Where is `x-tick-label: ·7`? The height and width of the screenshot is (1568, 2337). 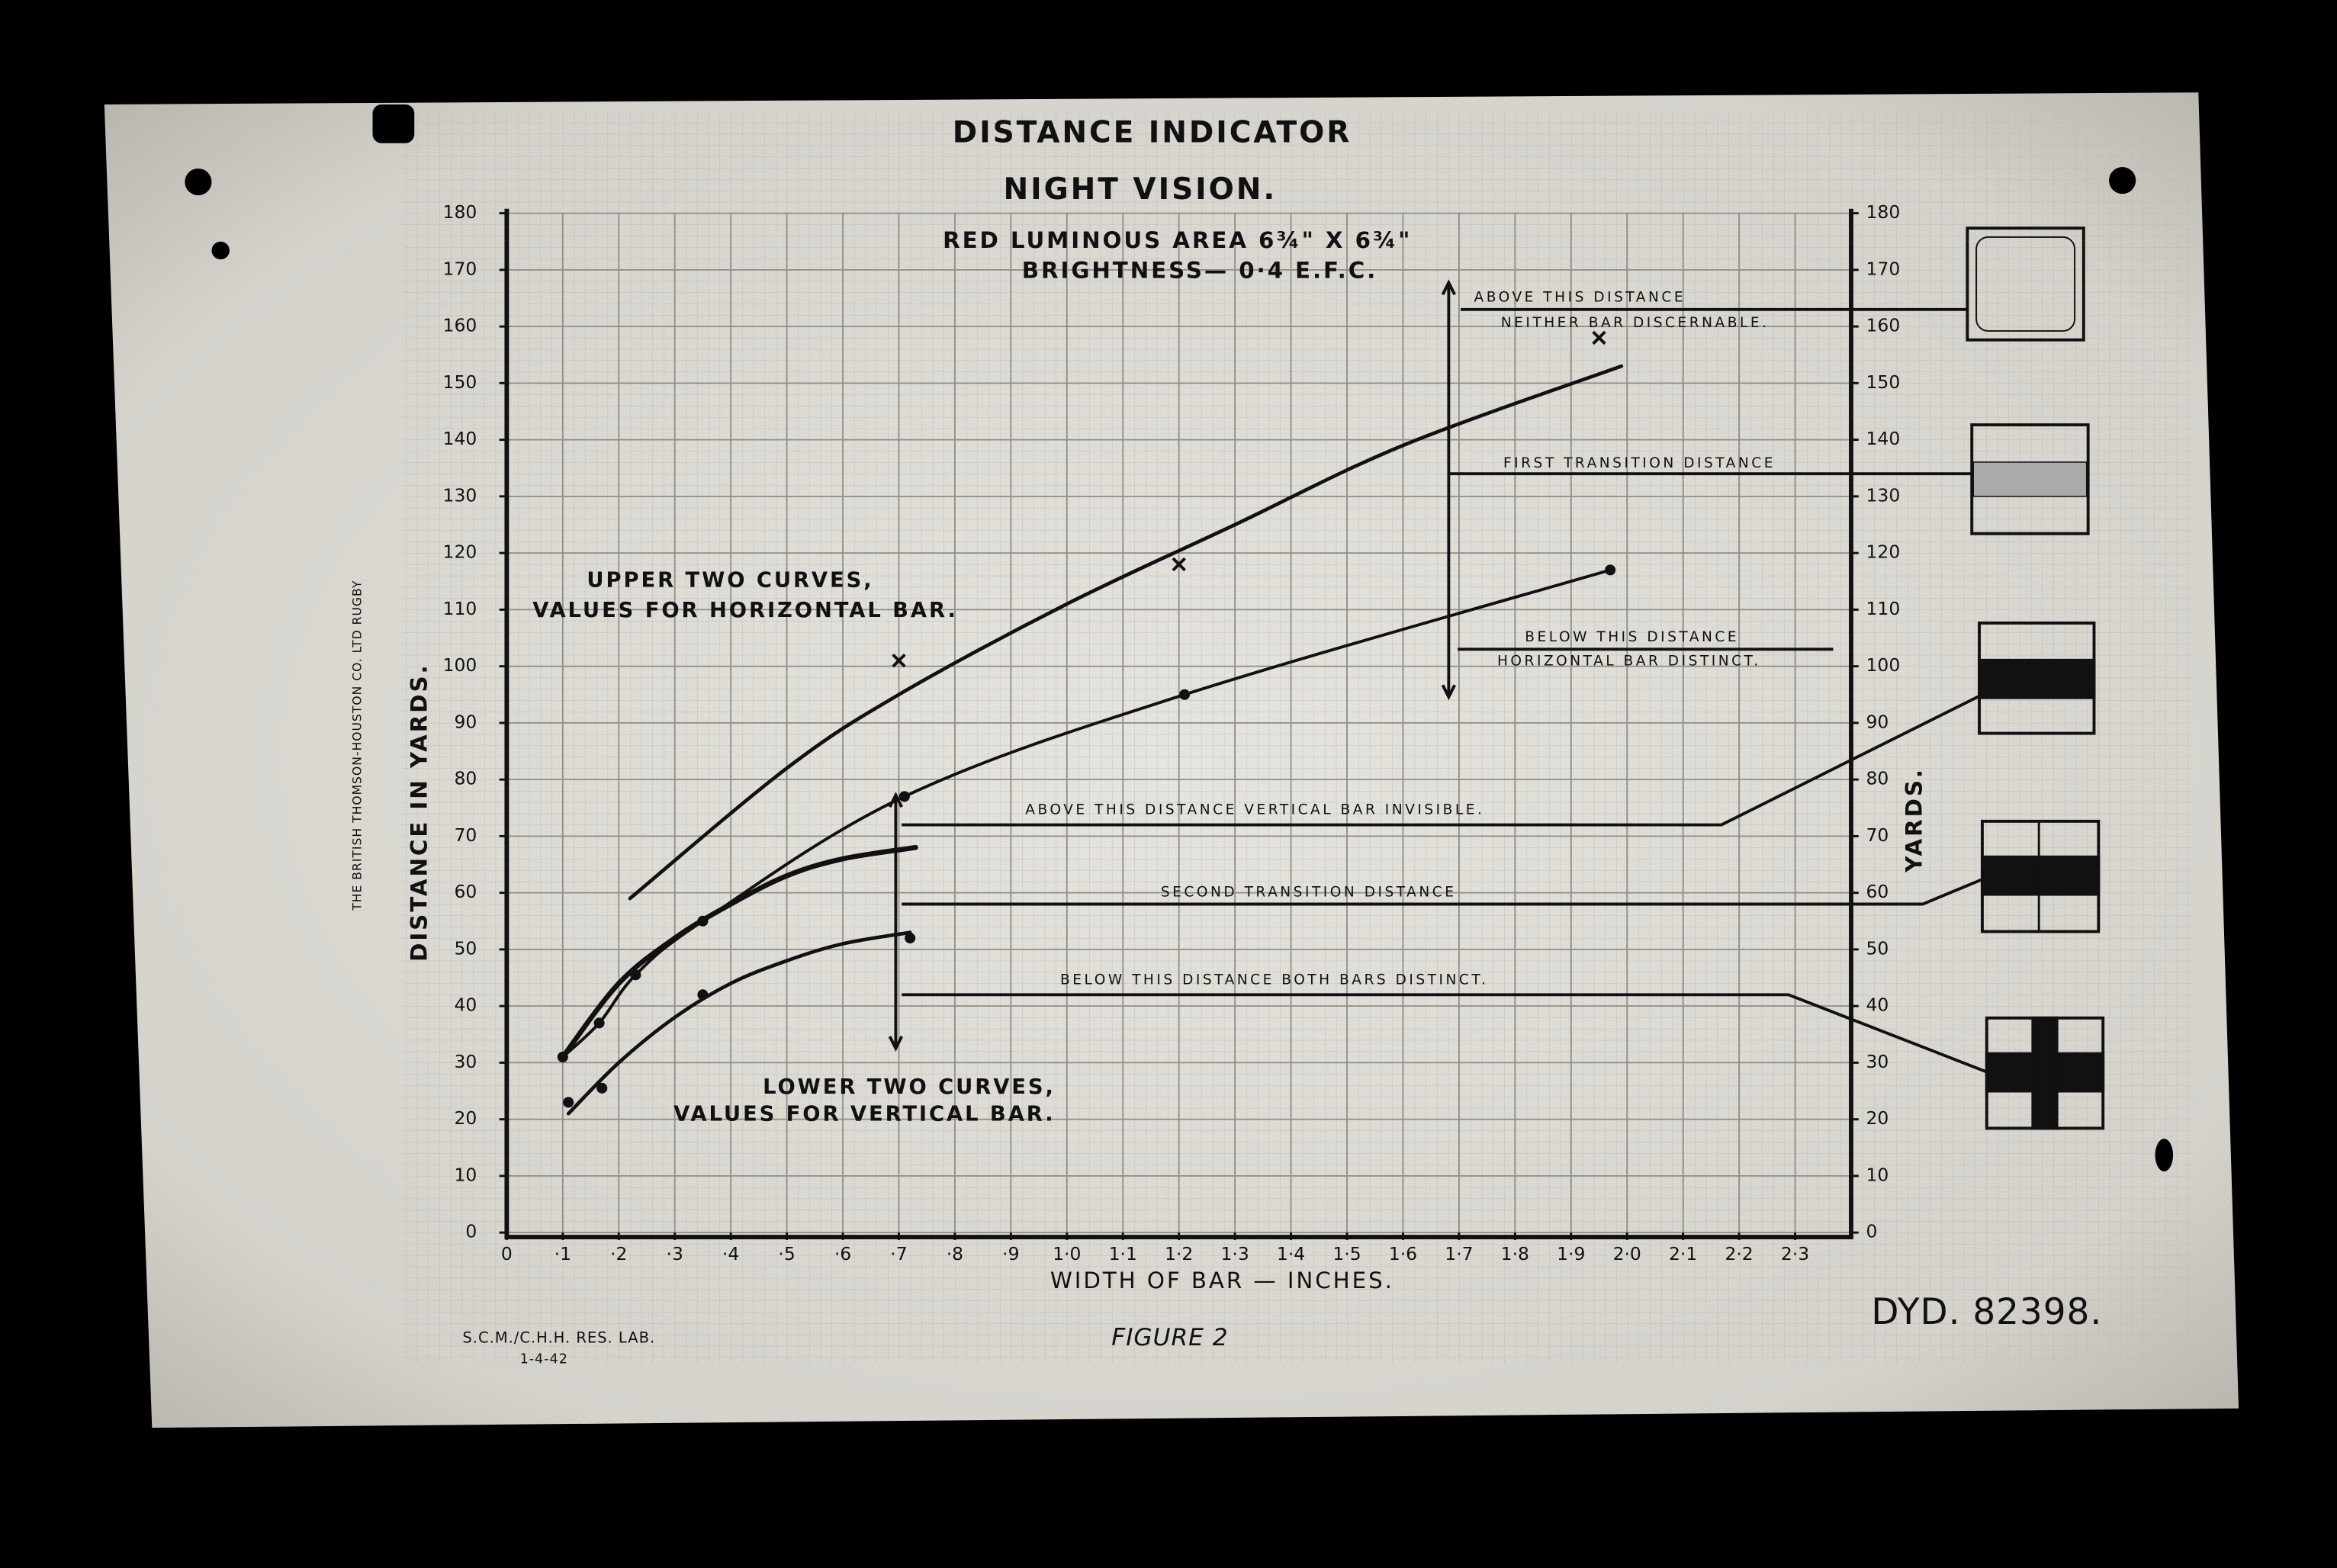
x-tick-label: ·7 is located at coordinates (898, 1253).